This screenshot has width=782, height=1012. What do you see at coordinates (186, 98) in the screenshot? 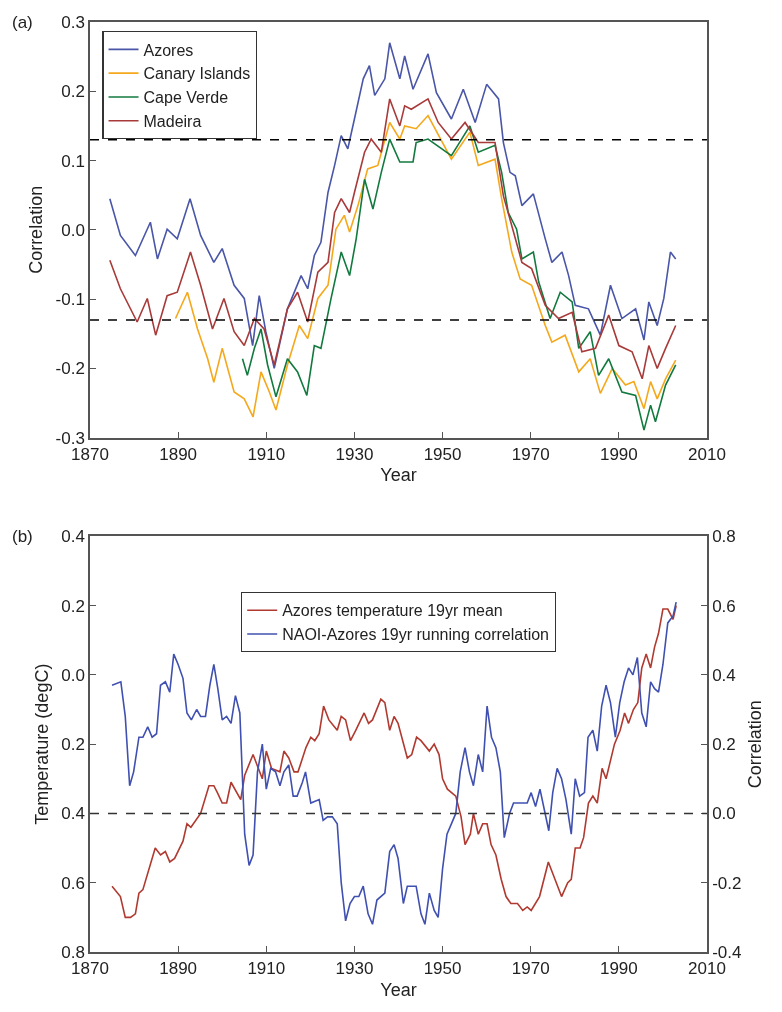
I see `legend-label: Cape Verde` at bounding box center [186, 98].